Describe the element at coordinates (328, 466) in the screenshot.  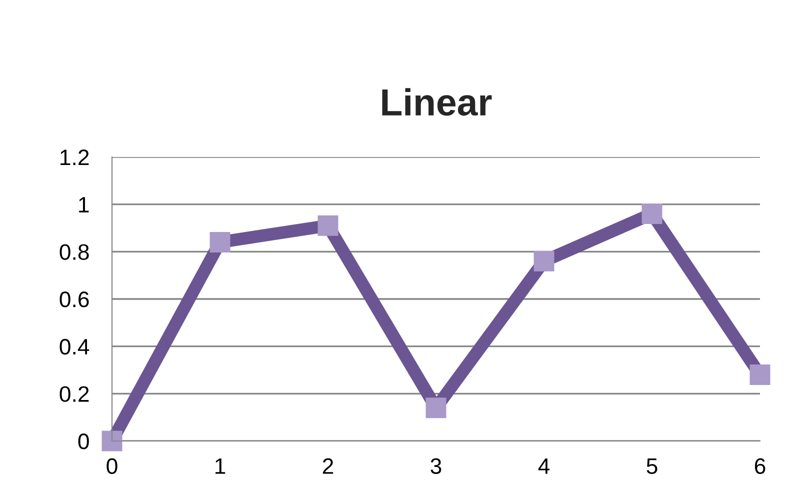
I see `x-tick-label: 2` at that location.